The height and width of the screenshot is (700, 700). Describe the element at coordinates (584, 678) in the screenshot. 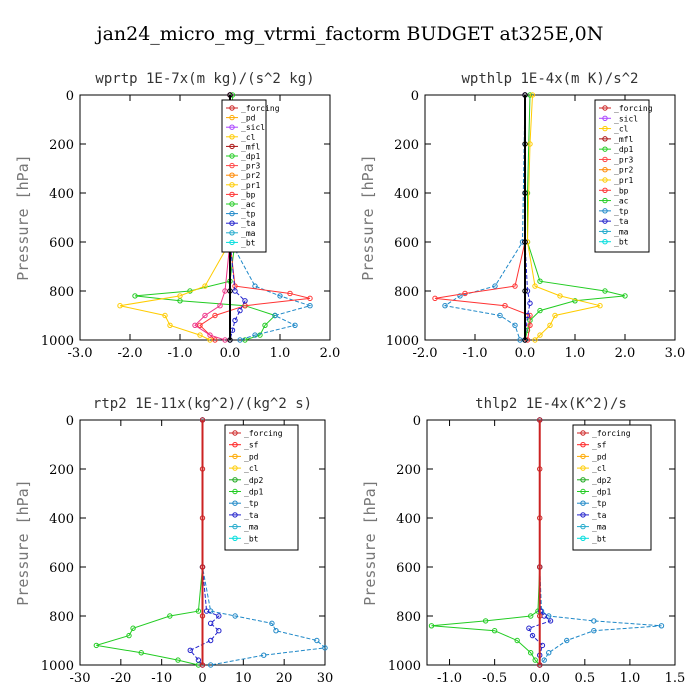

I see `x-tick-label: 0.5` at that location.